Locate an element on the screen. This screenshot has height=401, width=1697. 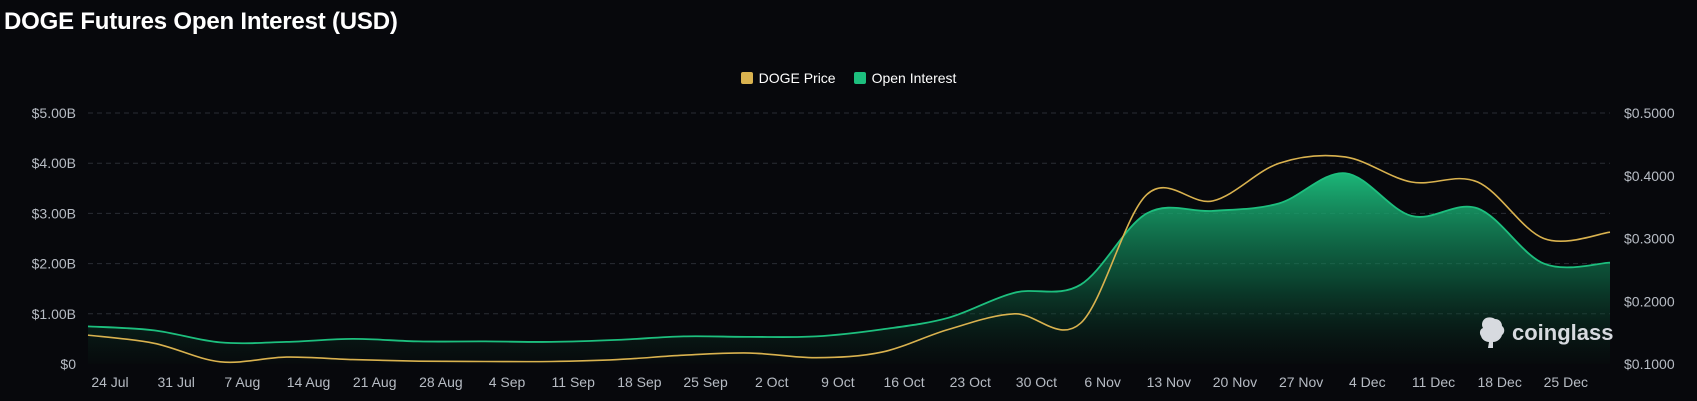
x-tick-label: 4 Sep is located at coordinates (507, 382).